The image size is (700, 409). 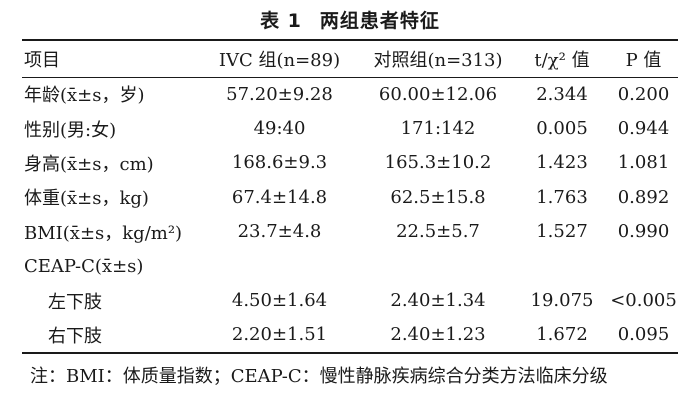 What do you see at coordinates (562, 163) in the screenshot?
I see `statistic-value: 1.423` at bounding box center [562, 163].